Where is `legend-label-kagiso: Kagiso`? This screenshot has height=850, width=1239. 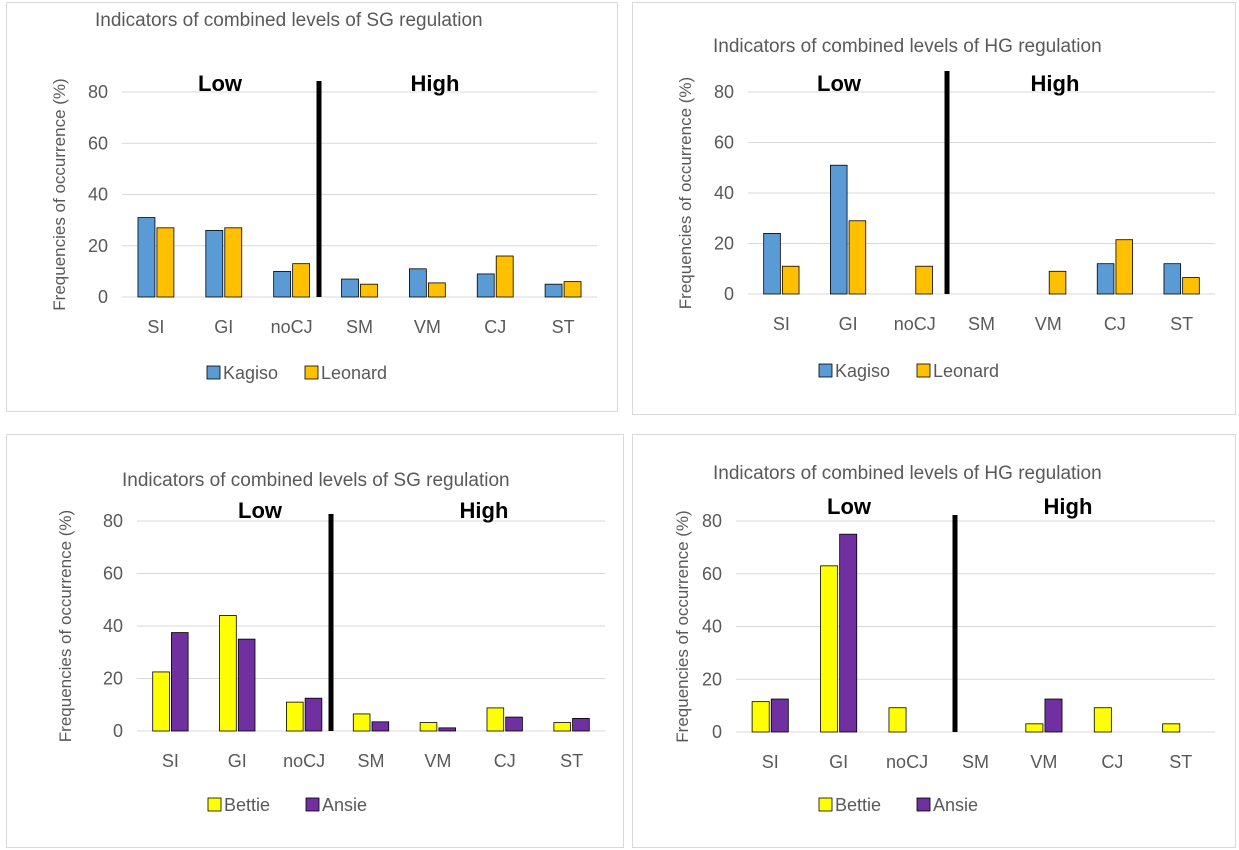
legend-label-kagiso: Kagiso is located at coordinates (250, 373).